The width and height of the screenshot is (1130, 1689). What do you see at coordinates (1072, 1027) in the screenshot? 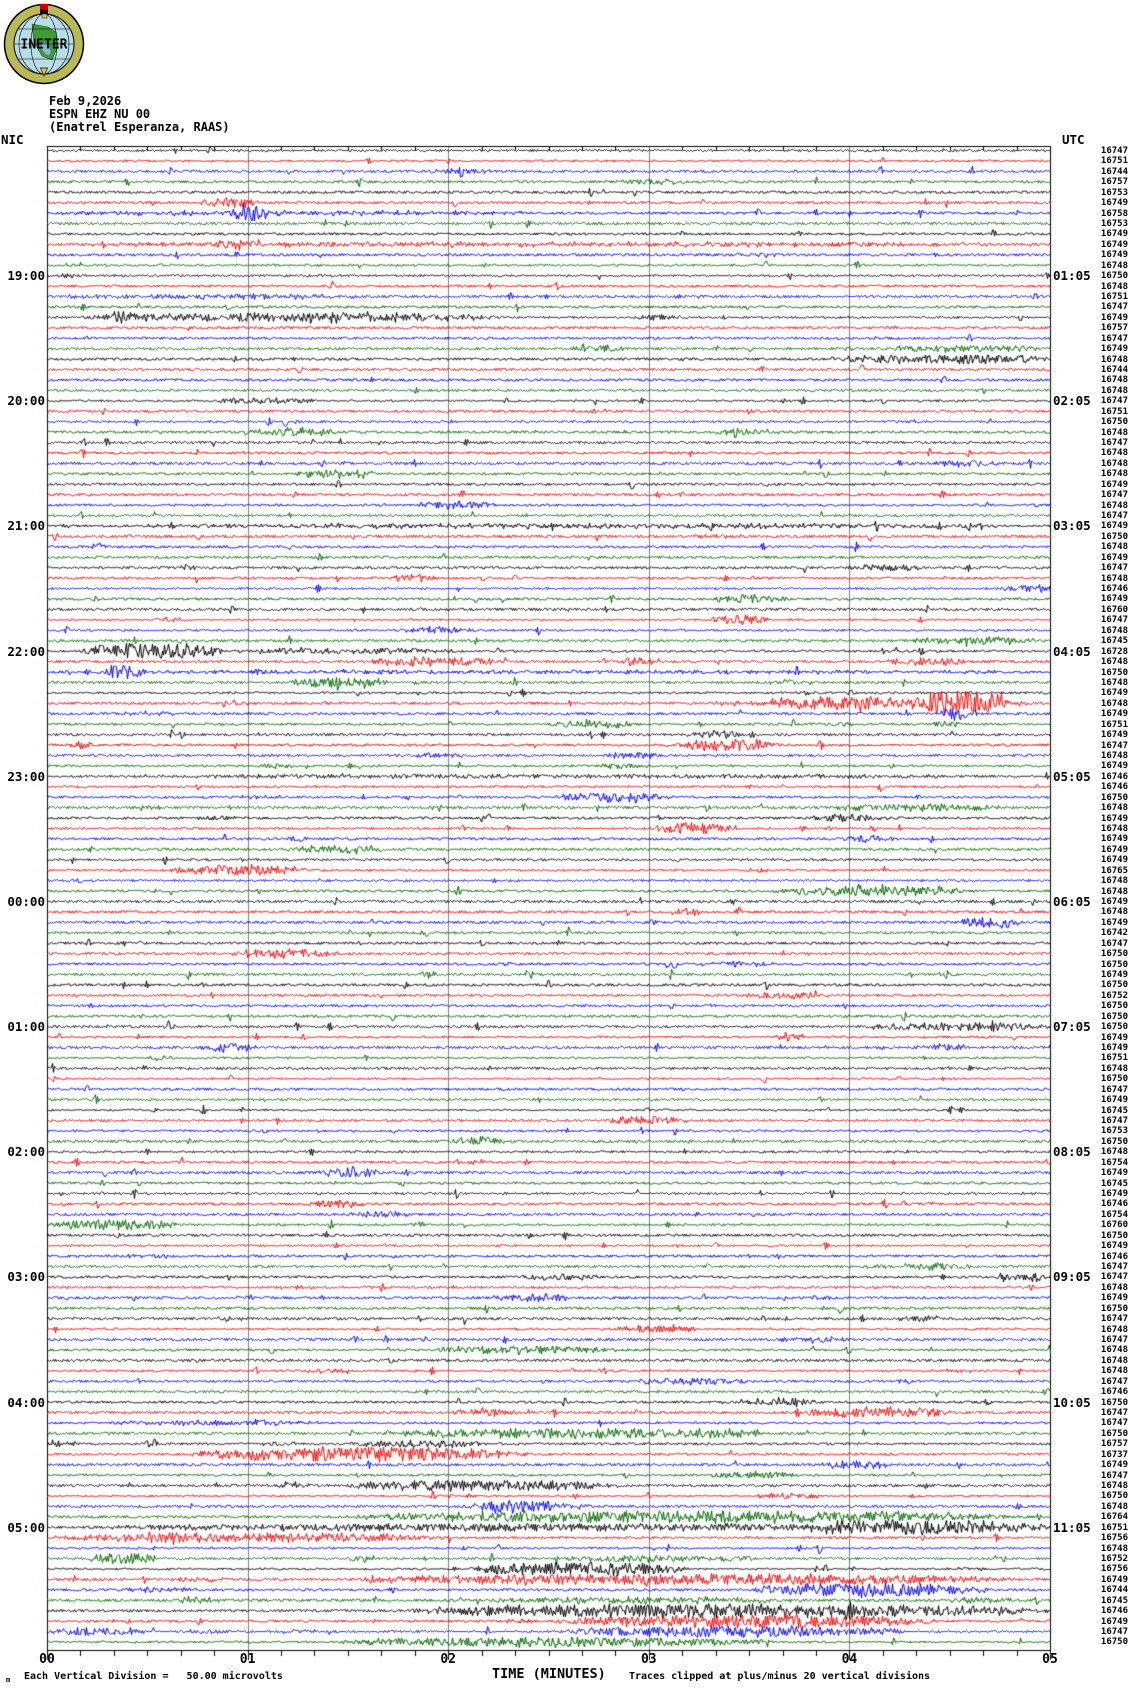
I see `right-time-label: 07:05` at bounding box center [1072, 1027].